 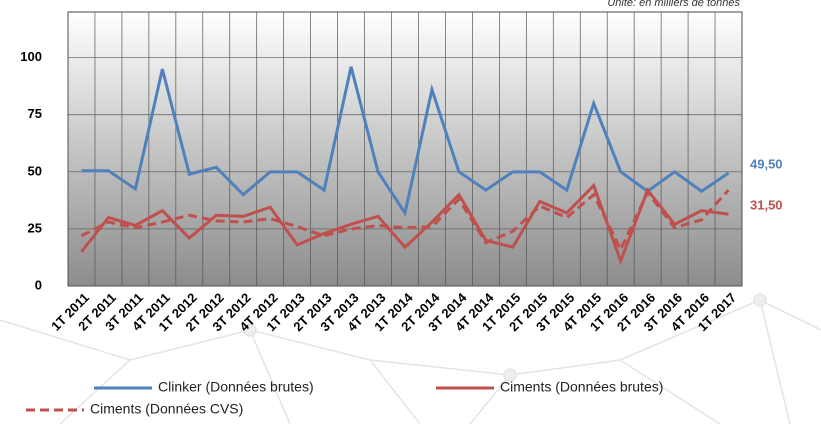 I want to click on value-label: 49,50, so click(x=766, y=163).